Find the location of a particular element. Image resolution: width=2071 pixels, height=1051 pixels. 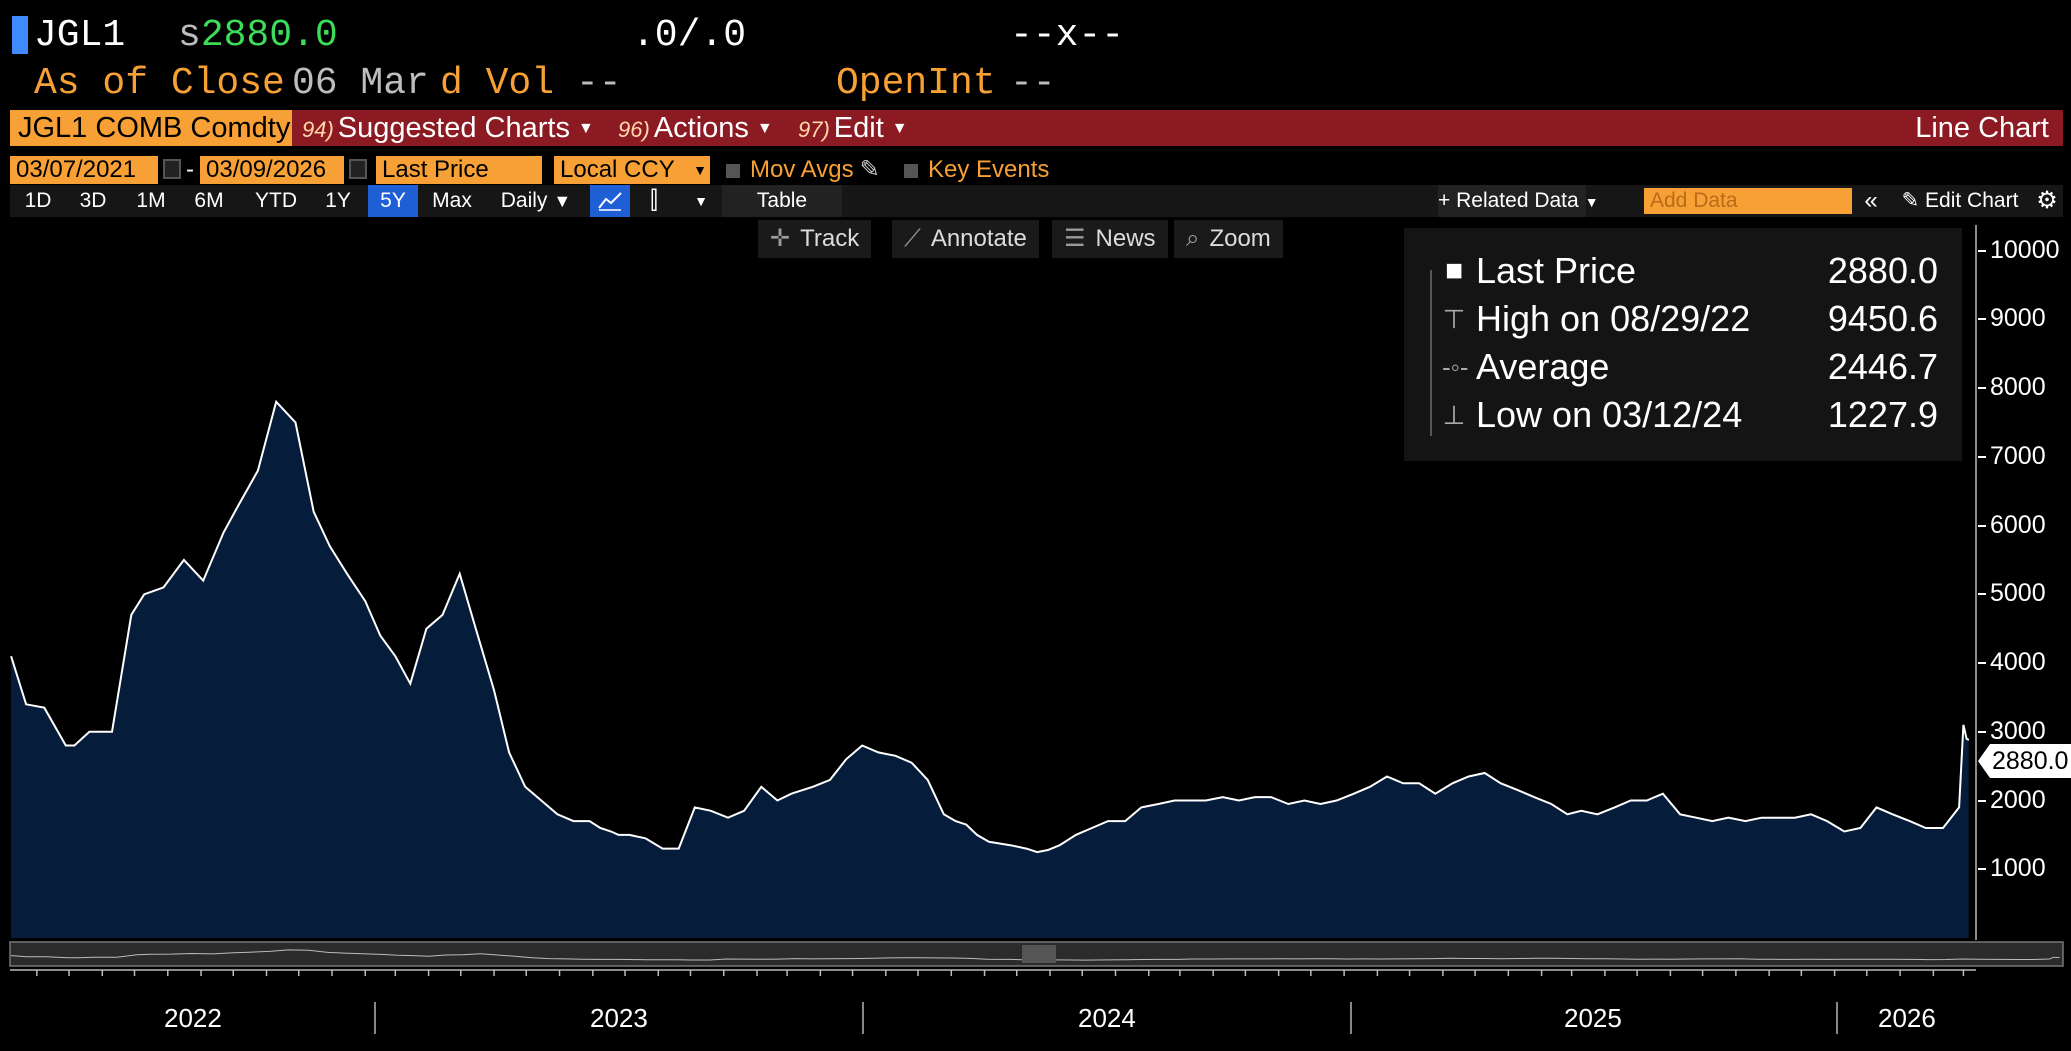

range-max: Max is located at coordinates (452, 200).